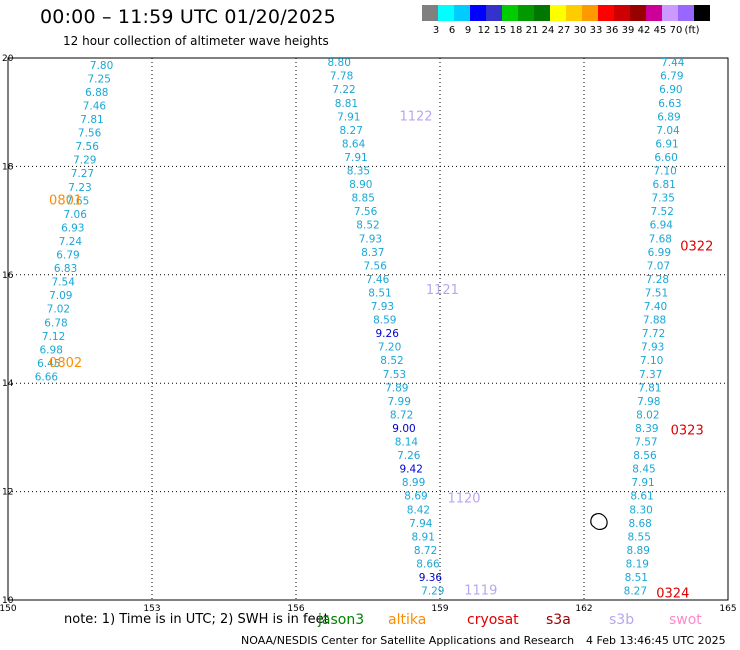 This screenshot has width=740, height=650. I want to click on wave-height-value: 8.42, so click(418, 510).